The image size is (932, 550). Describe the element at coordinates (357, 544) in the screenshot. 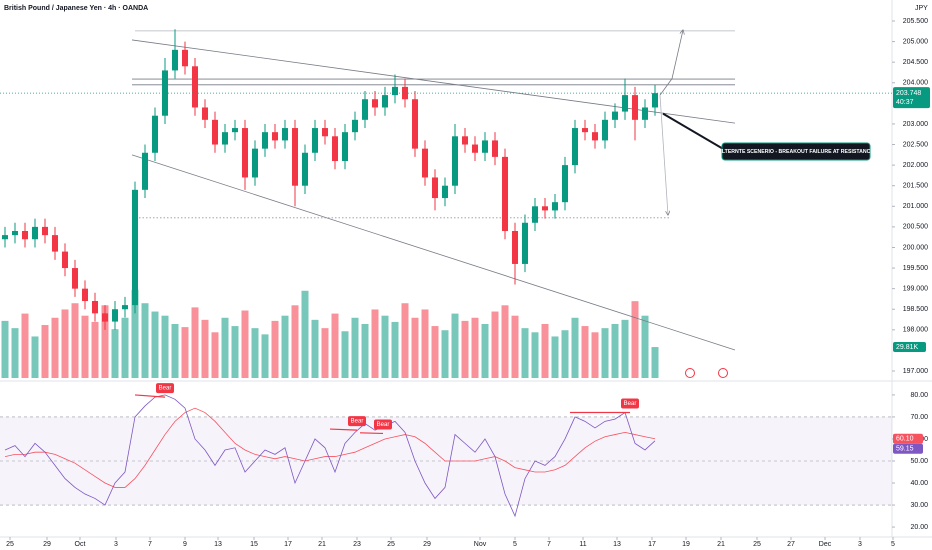

I see `x-tick-label: 23` at that location.